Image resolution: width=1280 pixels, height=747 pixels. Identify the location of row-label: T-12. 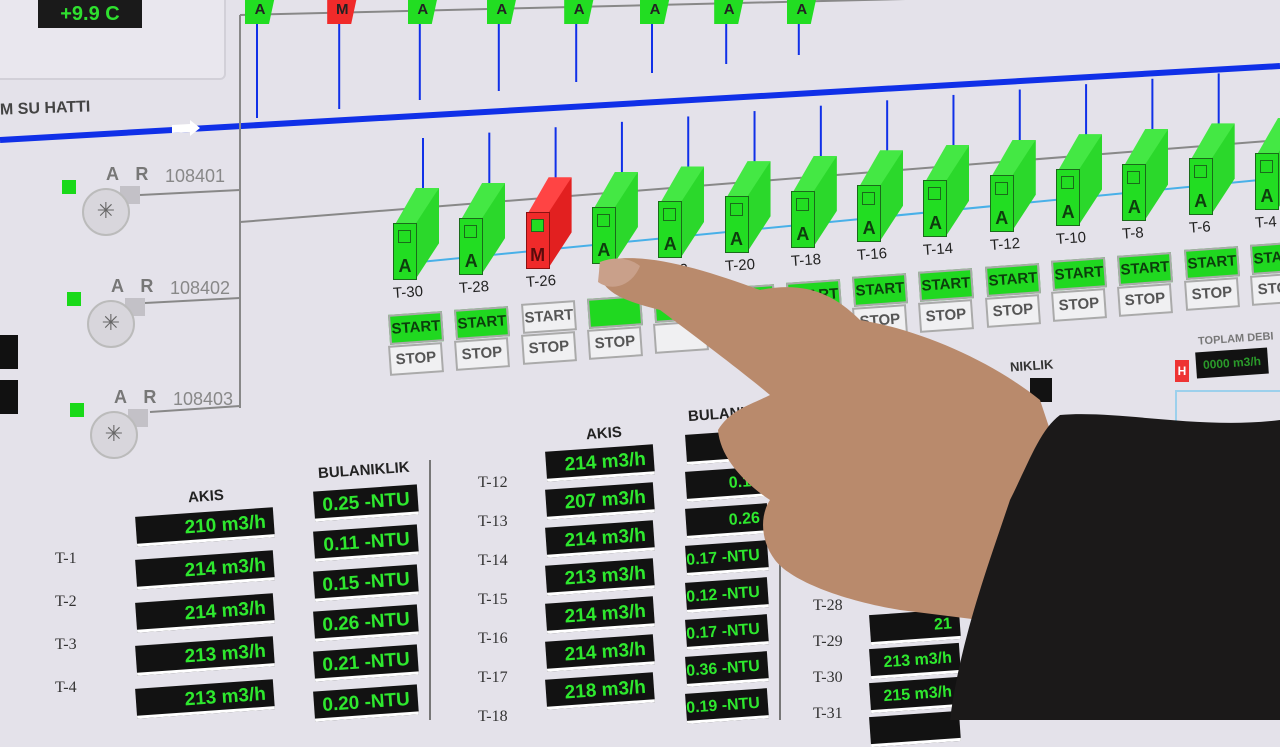
(493, 482).